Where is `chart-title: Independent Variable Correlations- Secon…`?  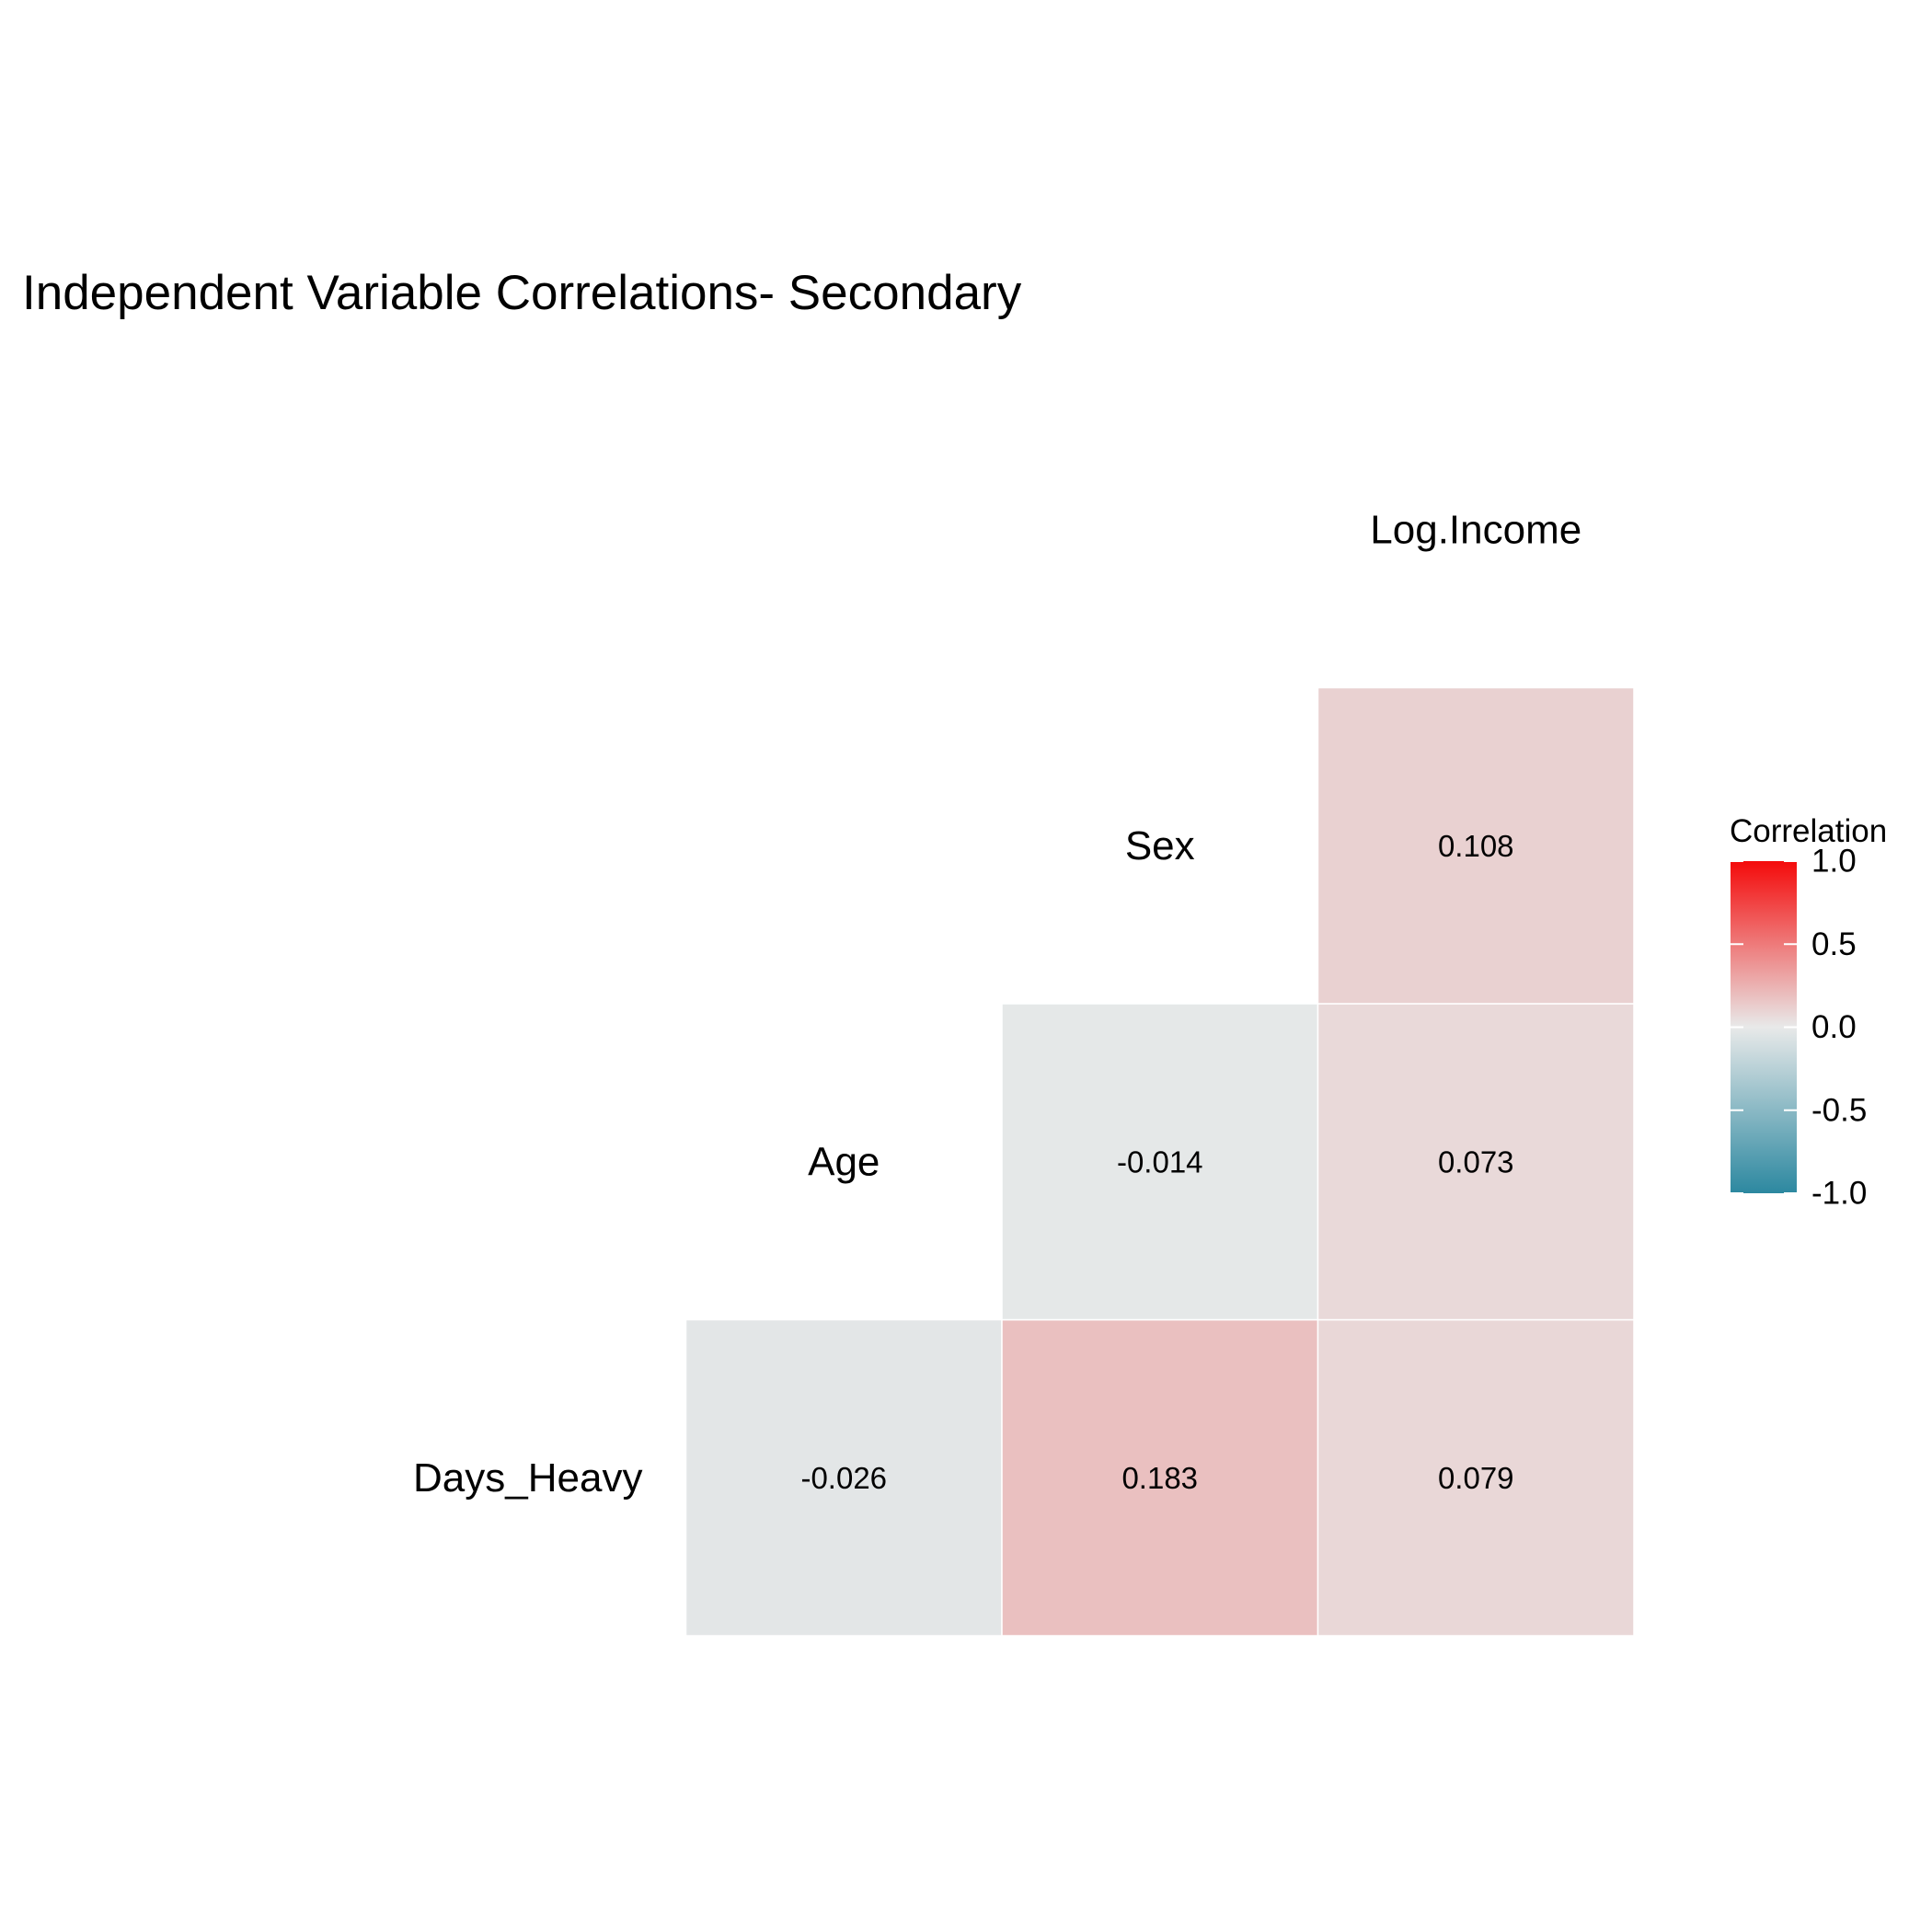 chart-title: Independent Variable Correlations- Secon… is located at coordinates (522, 293).